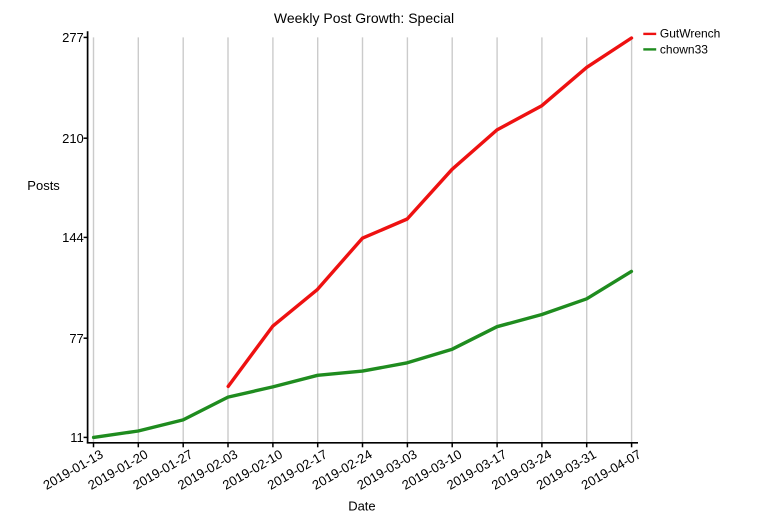 This screenshot has width=775, height=525. I want to click on svg-text: 11, so click(77, 437).